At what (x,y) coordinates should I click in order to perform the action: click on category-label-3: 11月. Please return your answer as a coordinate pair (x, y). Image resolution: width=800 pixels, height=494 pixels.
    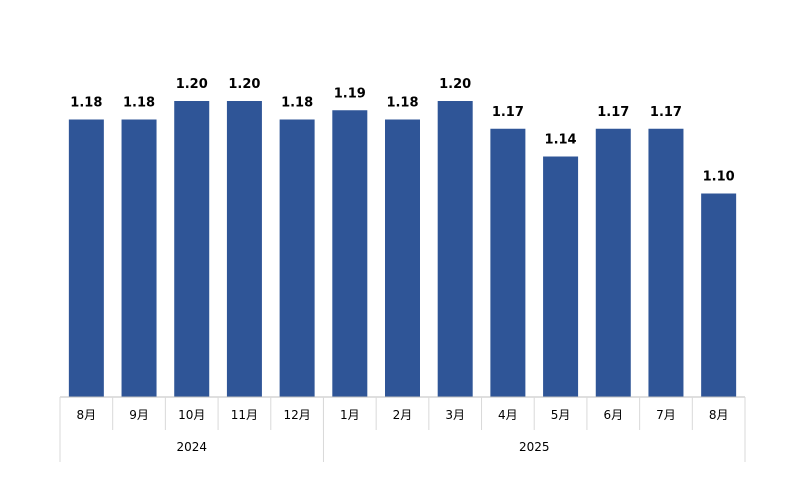
    Looking at the image, I should click on (244, 415).